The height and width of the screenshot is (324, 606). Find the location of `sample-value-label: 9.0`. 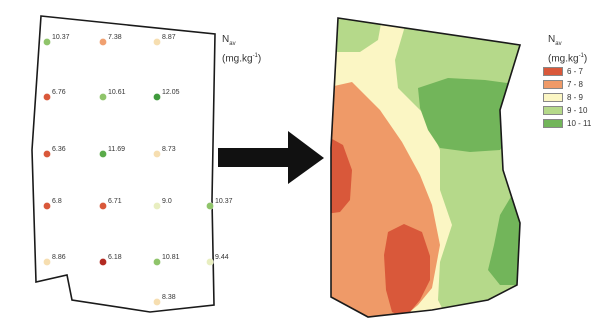

sample-value-label: 9.0 is located at coordinates (167, 201).